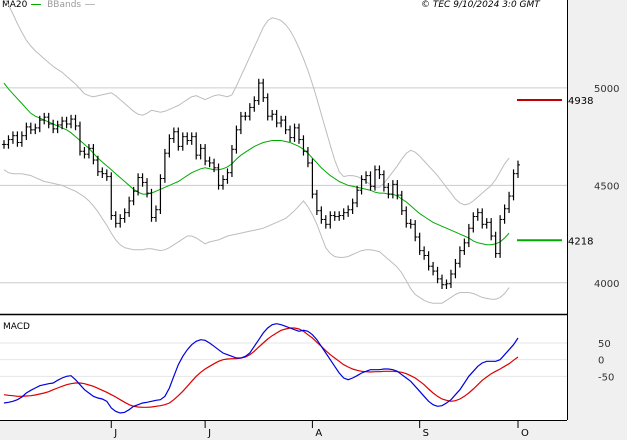  Describe the element at coordinates (283, 430) in the screenshot. I see `time-axis-panel` at that location.